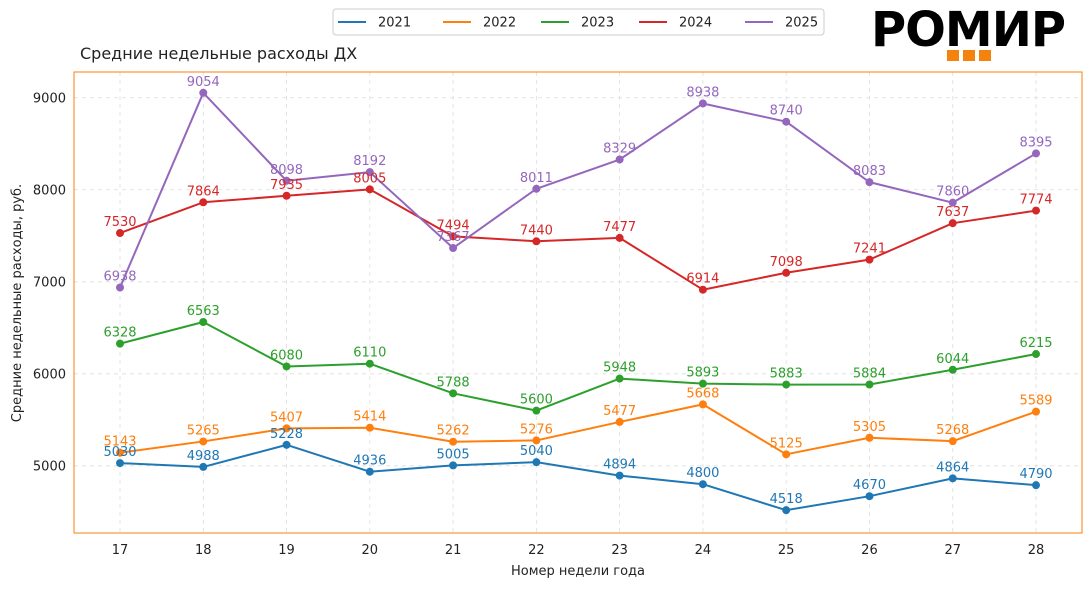  Describe the element at coordinates (869, 171) in the screenshot. I see `data-label: 8083` at that location.